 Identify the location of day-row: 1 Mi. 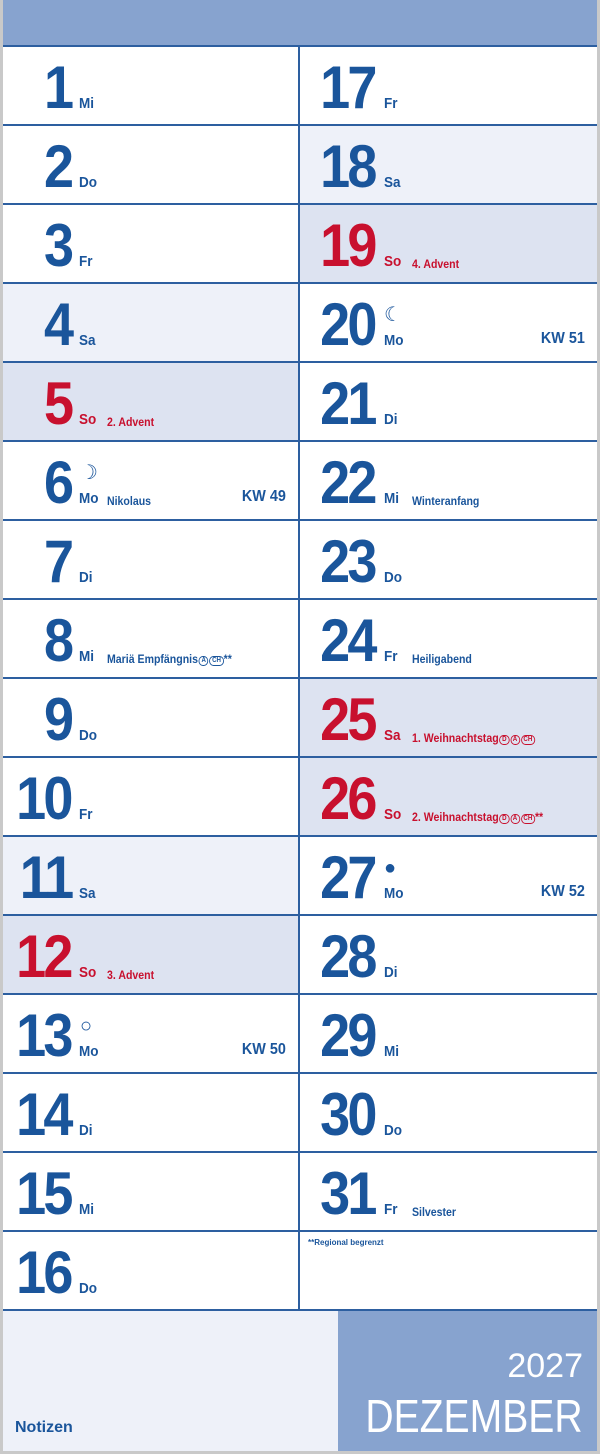
(150, 86).